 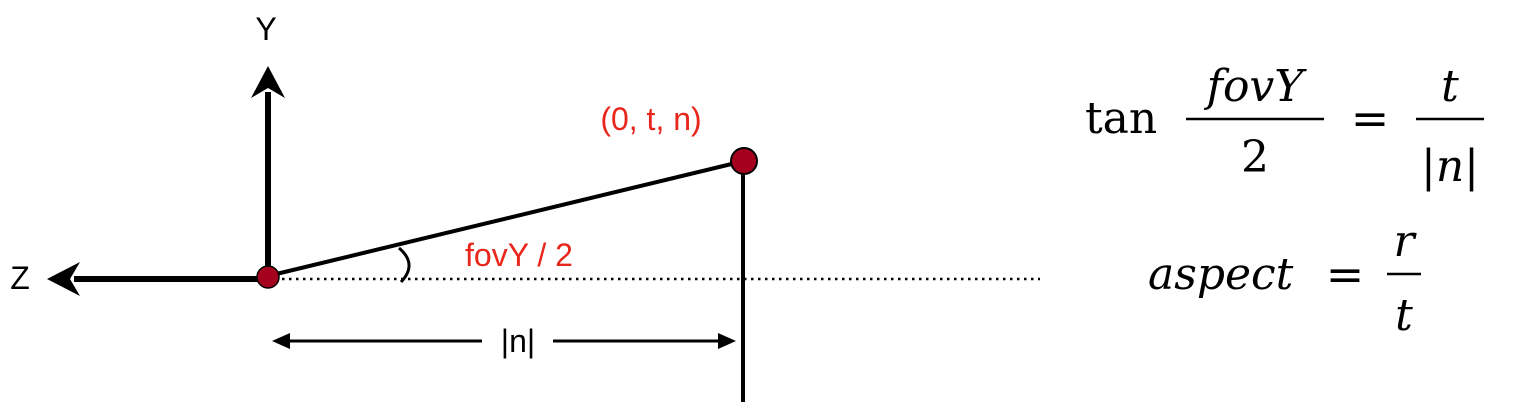 What do you see at coordinates (20, 278) in the screenshot?
I see `z-axis-label: Z` at bounding box center [20, 278].